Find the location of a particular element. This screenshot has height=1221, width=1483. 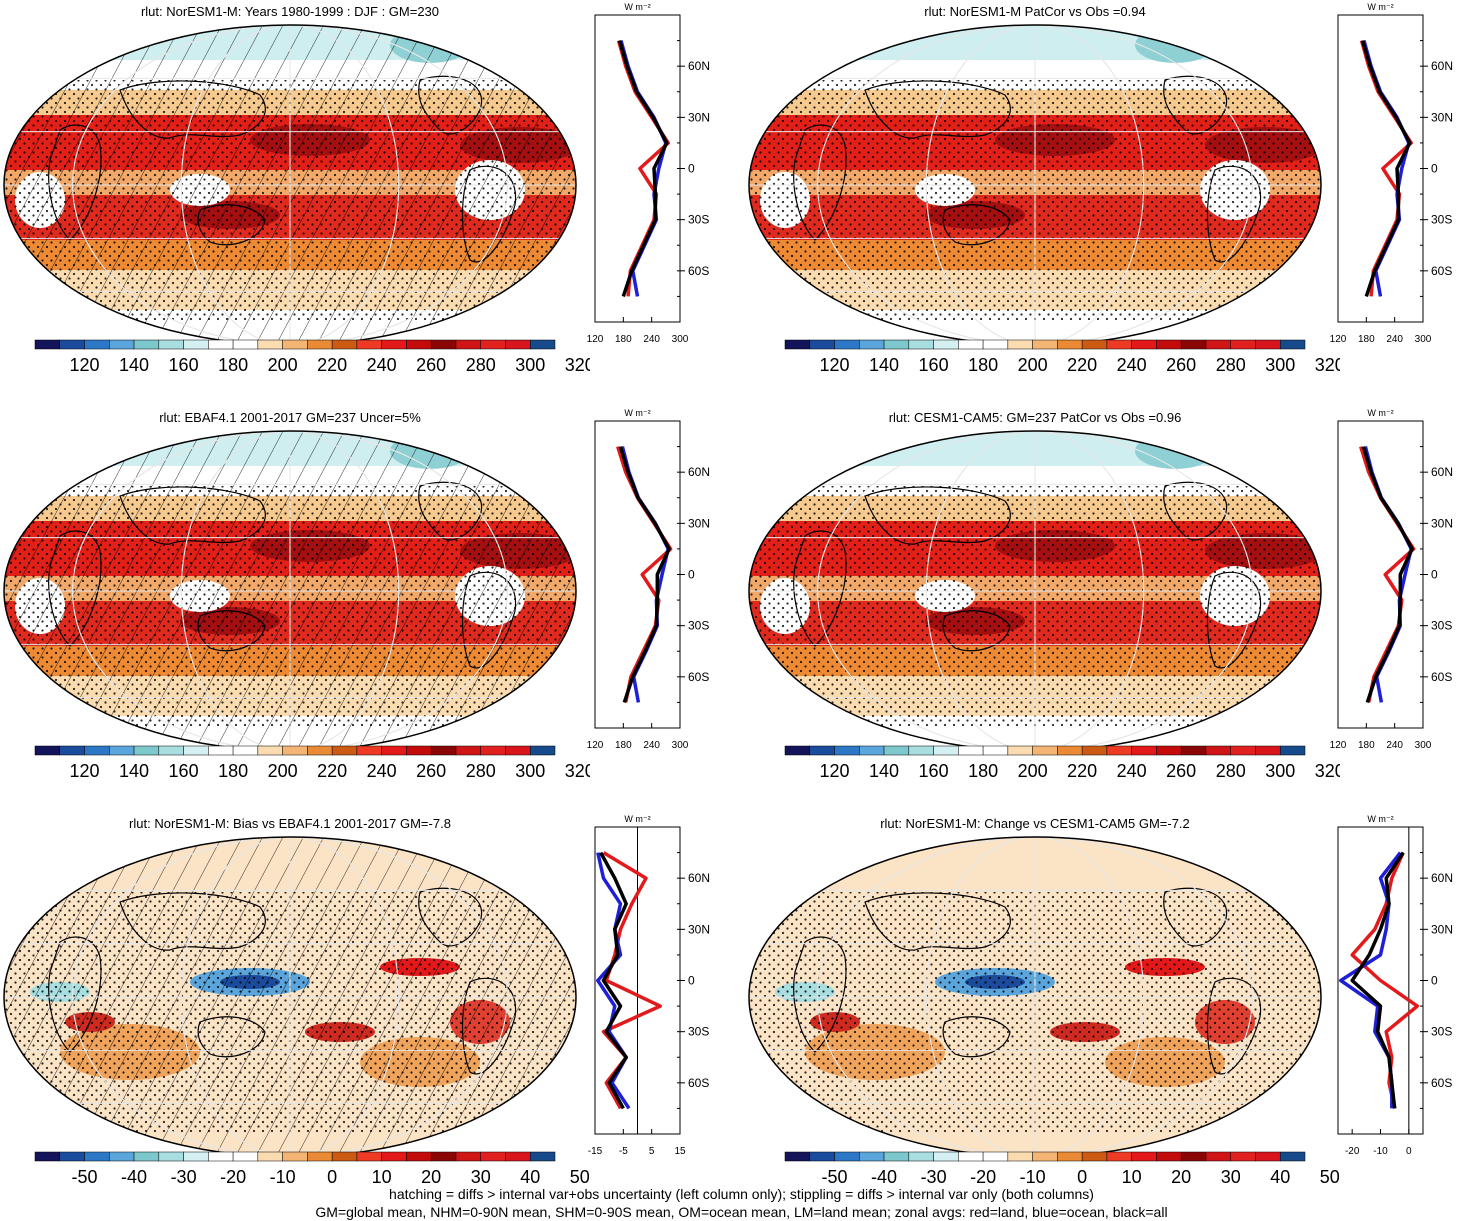

colorbar-tick-label: 40 is located at coordinates (530, 1177).